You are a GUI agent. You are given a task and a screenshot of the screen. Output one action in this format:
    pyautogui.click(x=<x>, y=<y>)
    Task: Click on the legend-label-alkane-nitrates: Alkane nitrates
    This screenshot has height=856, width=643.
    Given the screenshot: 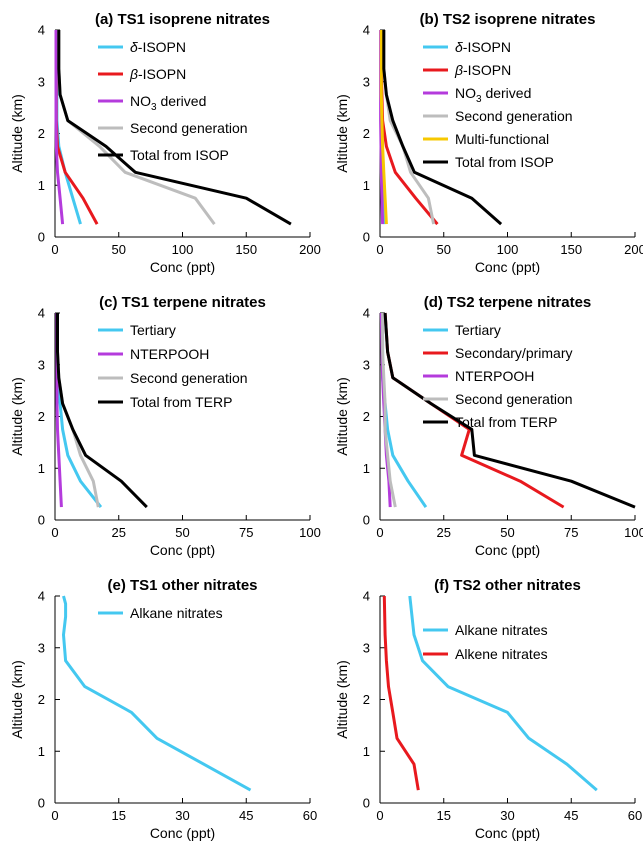 What is the action you would take?
    pyautogui.click(x=501, y=630)
    